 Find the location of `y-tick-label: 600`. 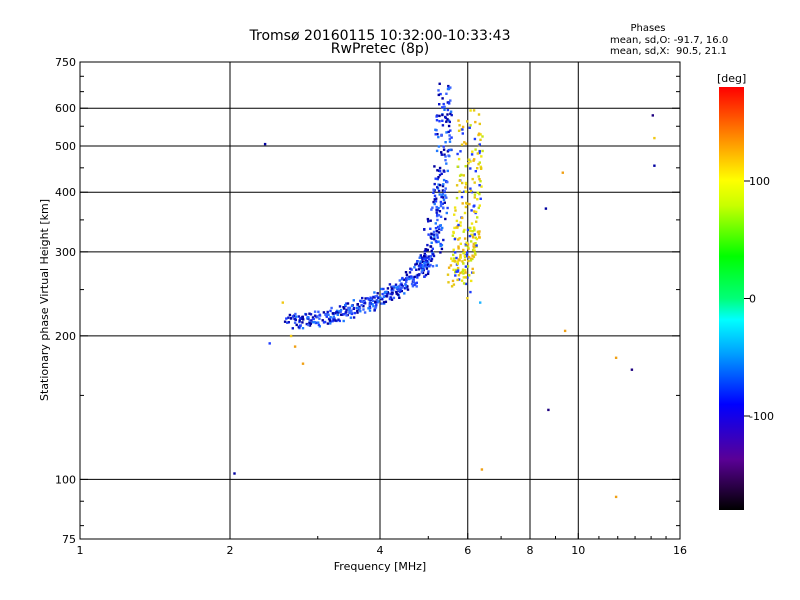

y-tick-label: 600 is located at coordinates (65, 108).